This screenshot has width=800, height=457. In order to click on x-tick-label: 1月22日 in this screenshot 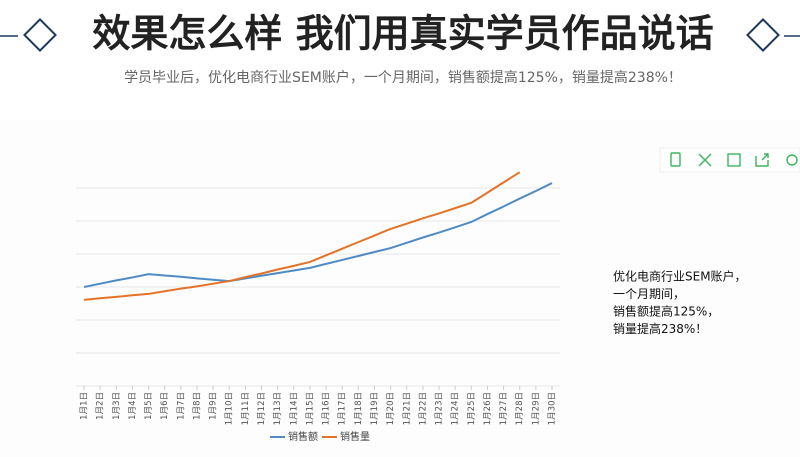, I will do `click(423, 408)`.